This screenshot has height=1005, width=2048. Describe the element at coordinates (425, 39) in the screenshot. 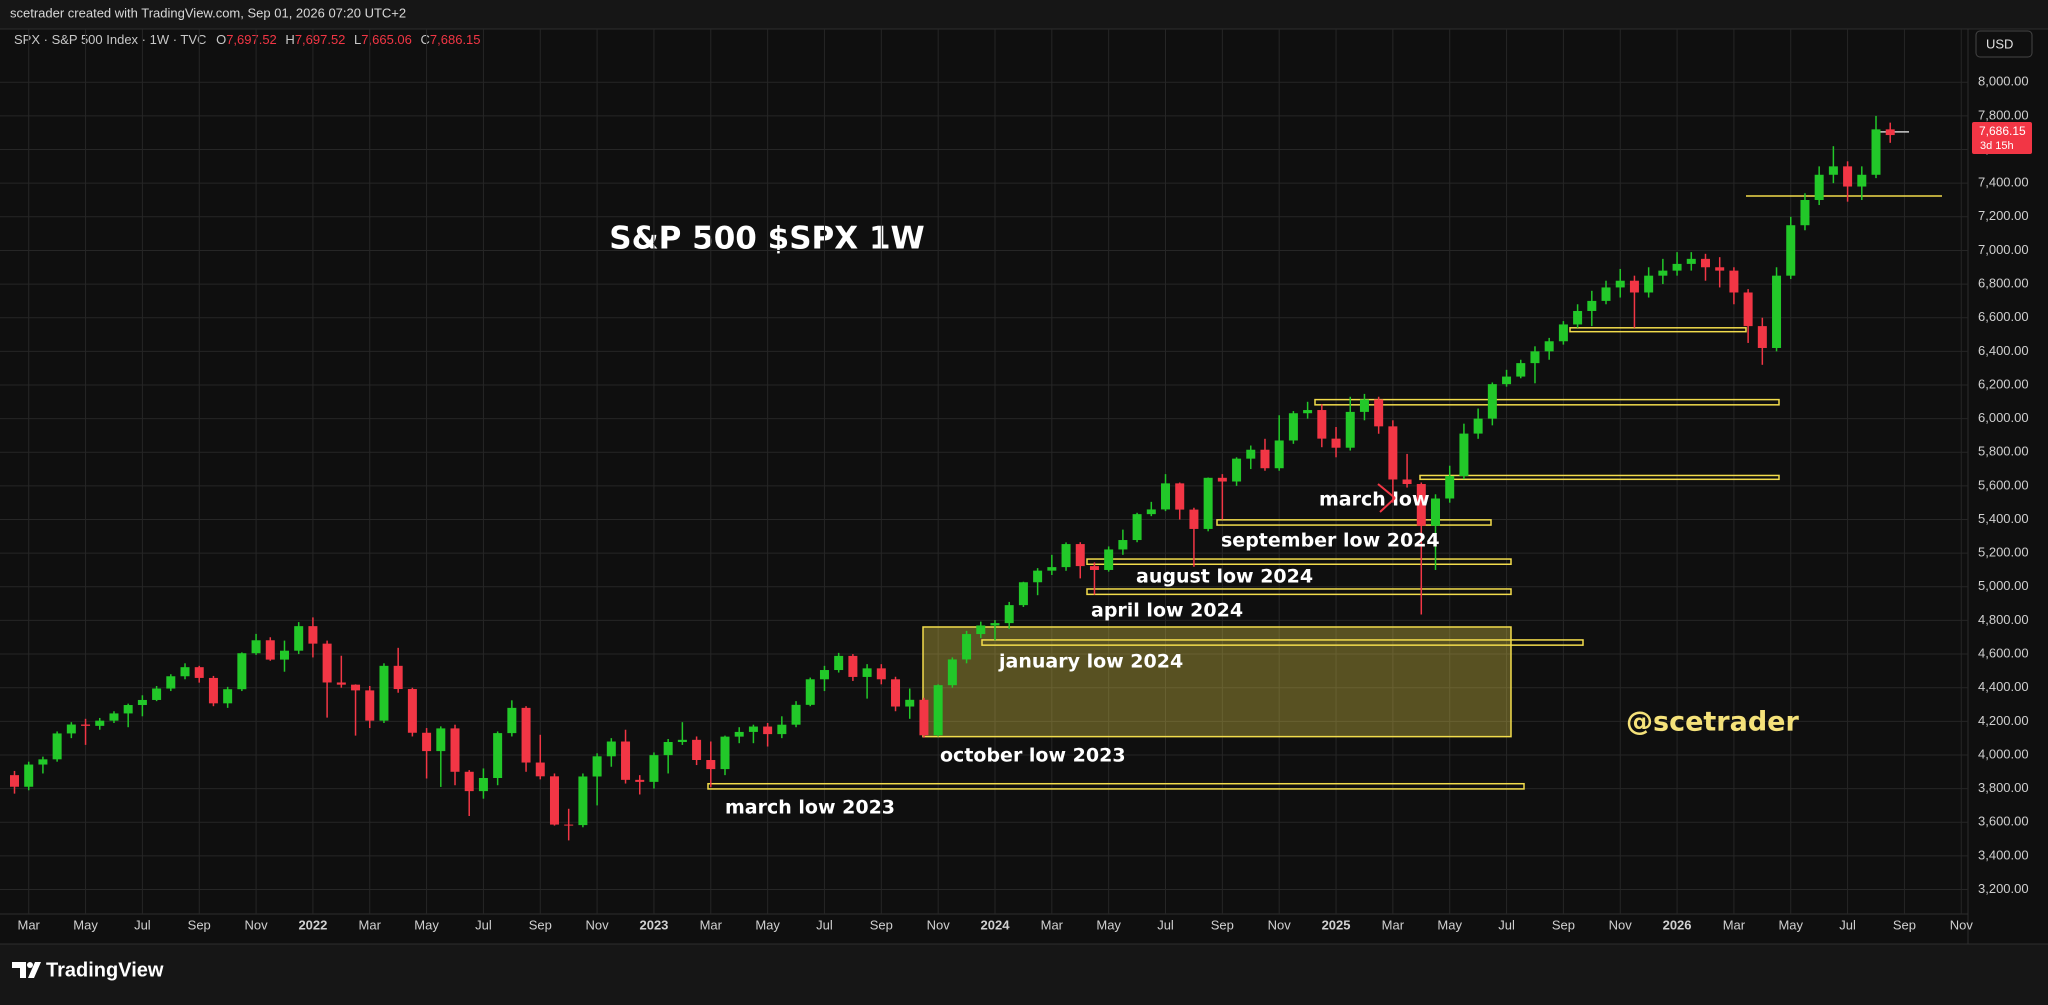

I see `legend-key: C` at that location.